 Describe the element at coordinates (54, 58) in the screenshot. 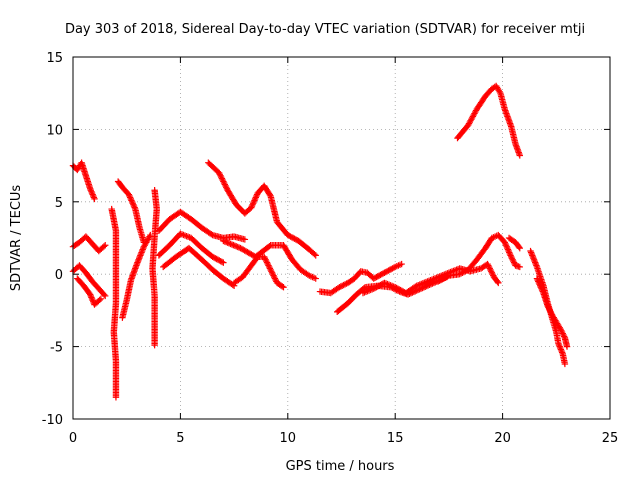

I see `y-tick-label: 15` at that location.